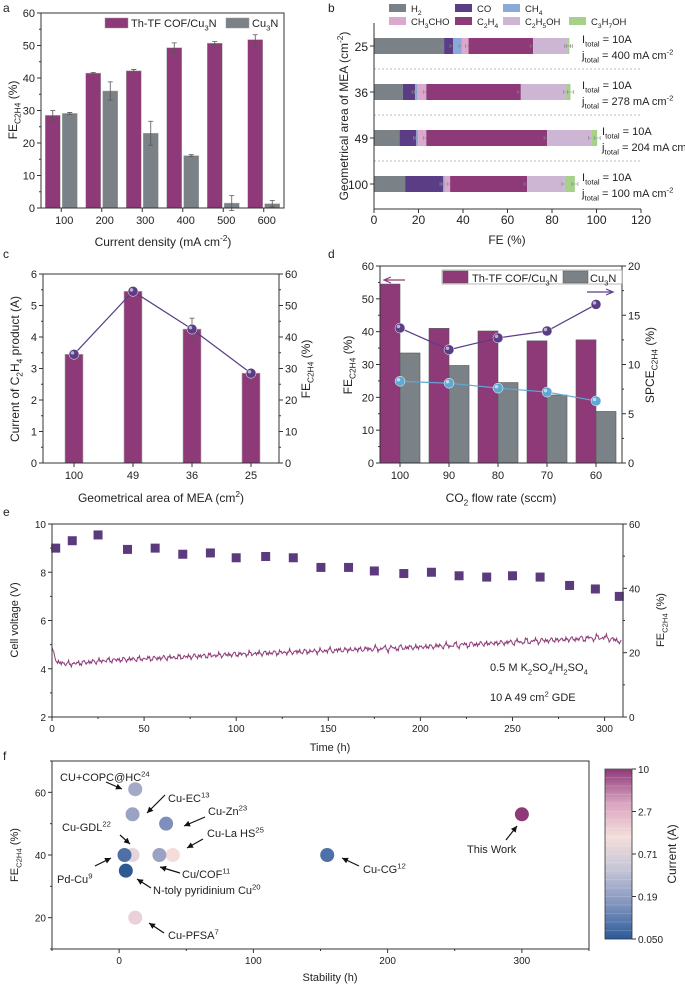 This screenshot has height=984, width=685. What do you see at coordinates (291, 370) in the screenshot?
I see `c-y2-tick-label: 30` at bounding box center [291, 370].